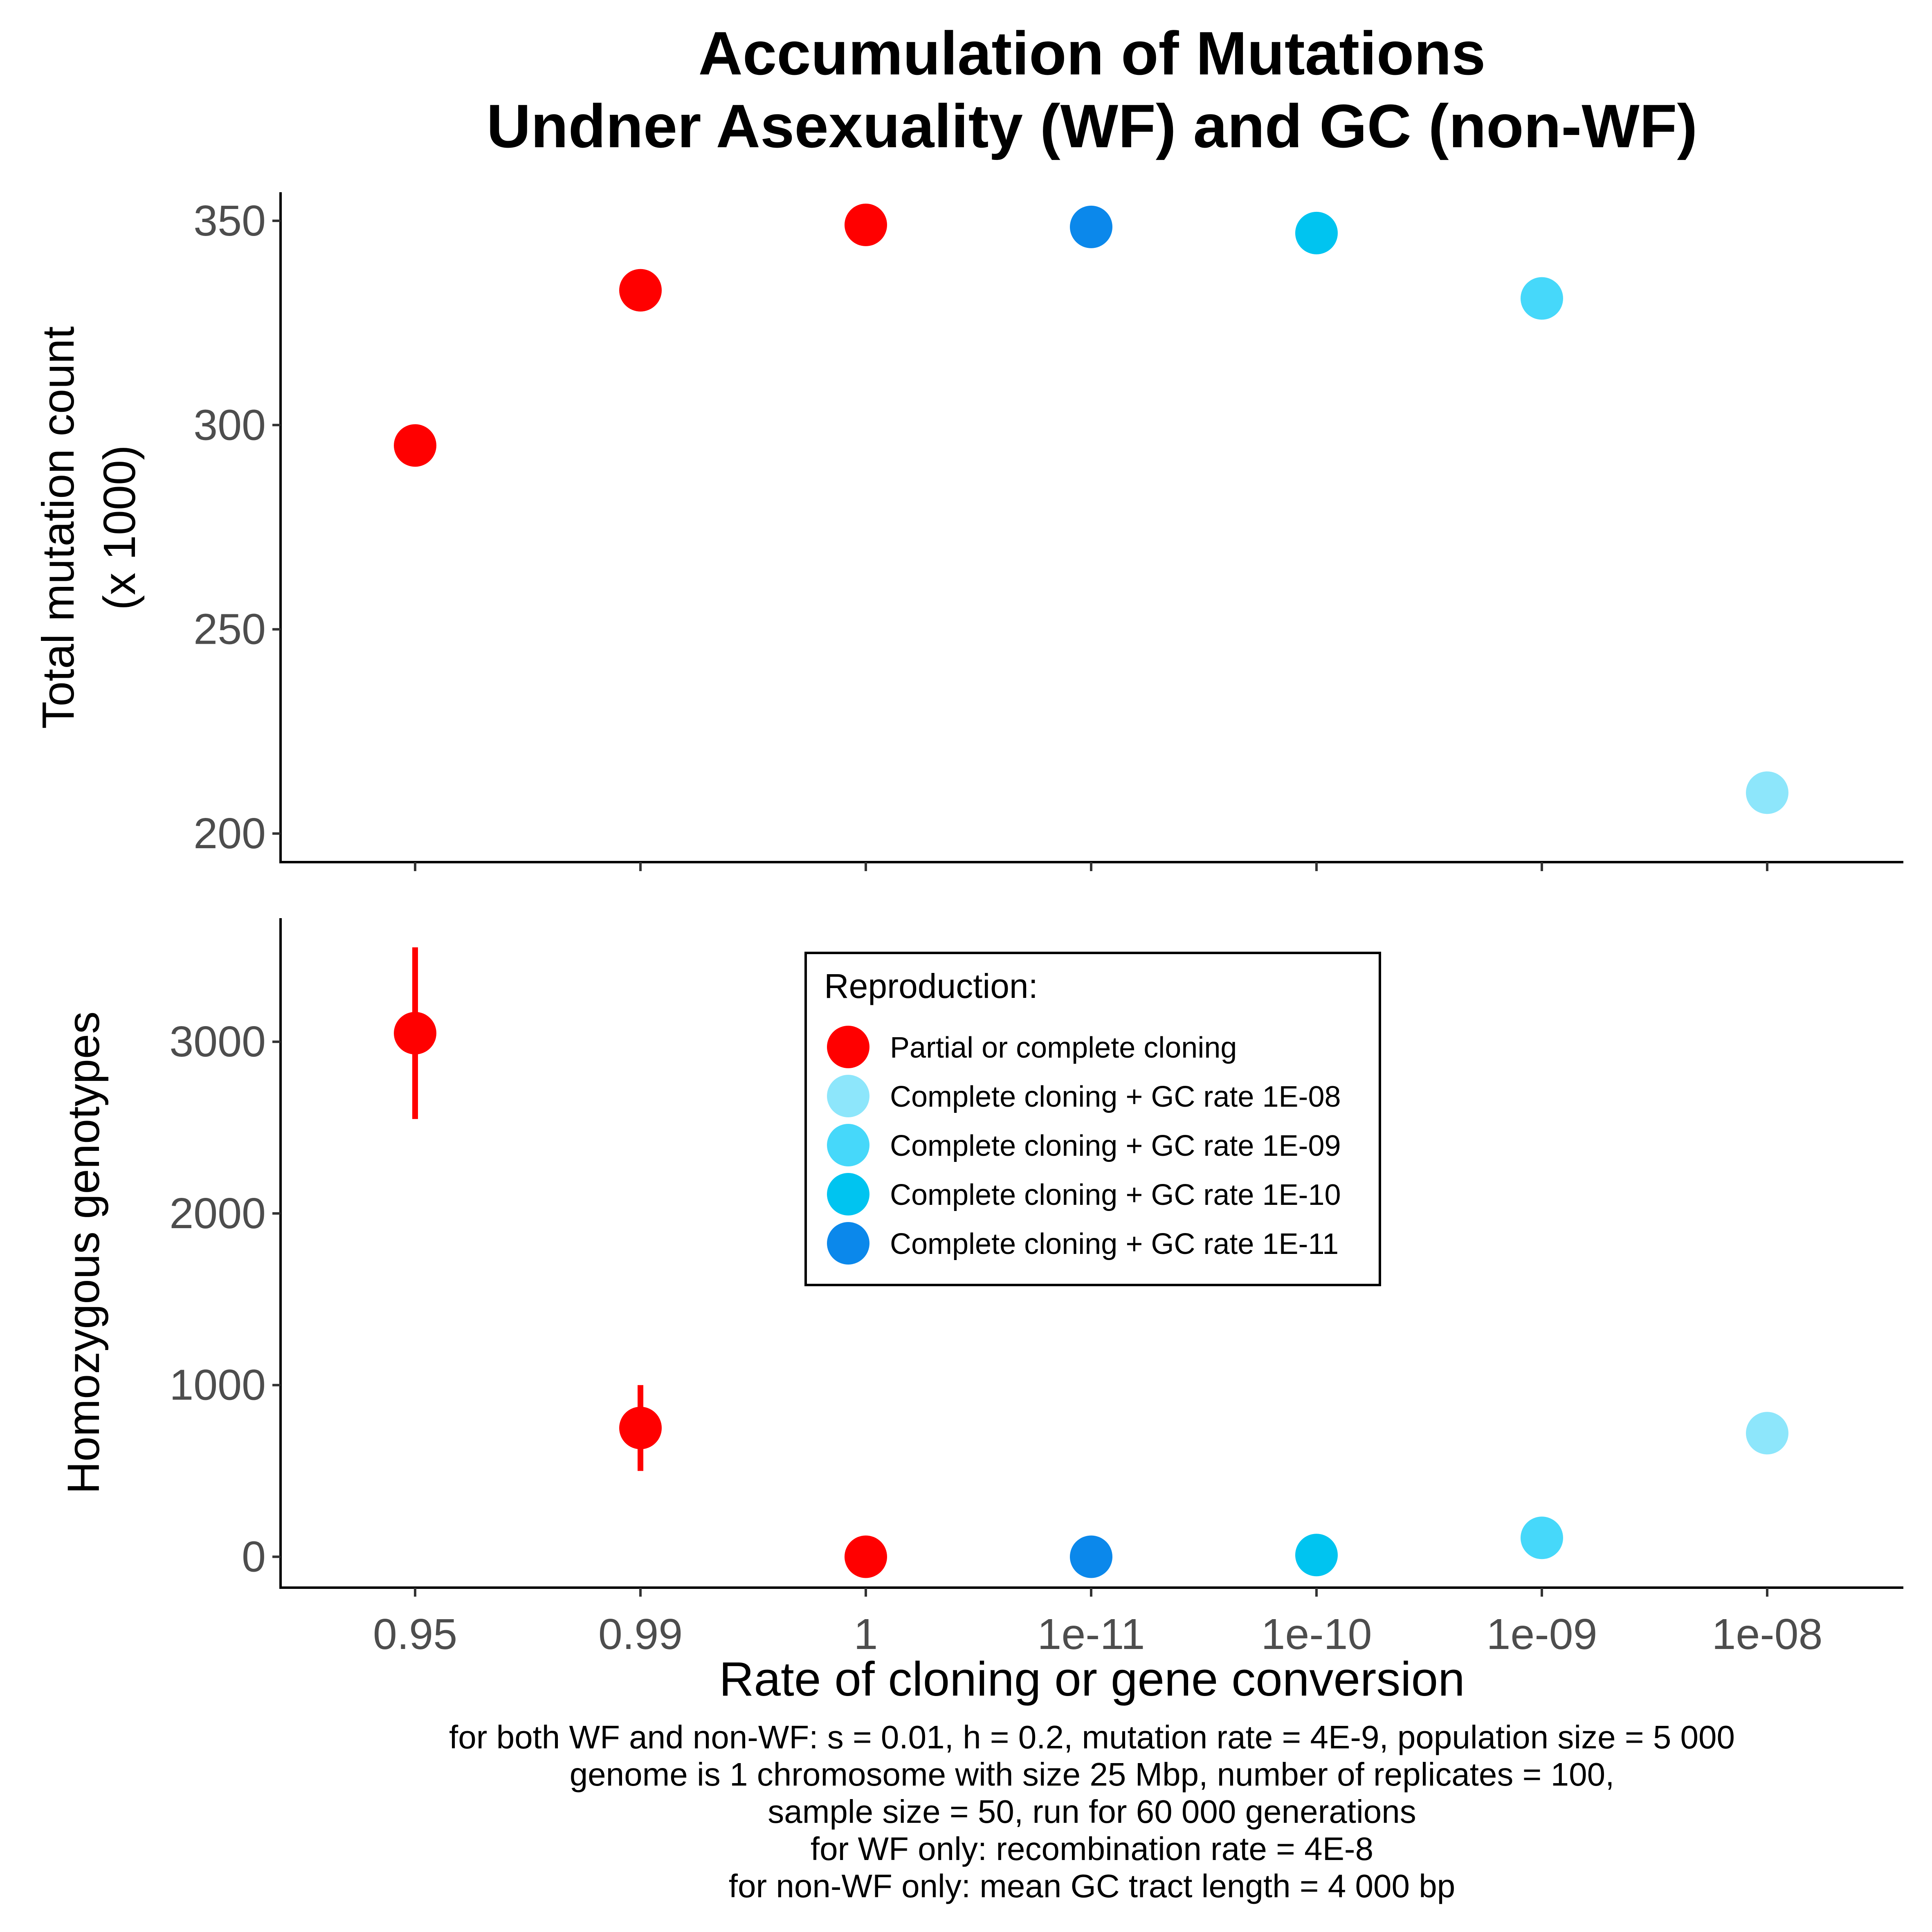 Image resolution: width=1932 pixels, height=1932 pixels. What do you see at coordinates (218, 1042) in the screenshot?
I see `bottom-y-tick-label: 3000` at bounding box center [218, 1042].